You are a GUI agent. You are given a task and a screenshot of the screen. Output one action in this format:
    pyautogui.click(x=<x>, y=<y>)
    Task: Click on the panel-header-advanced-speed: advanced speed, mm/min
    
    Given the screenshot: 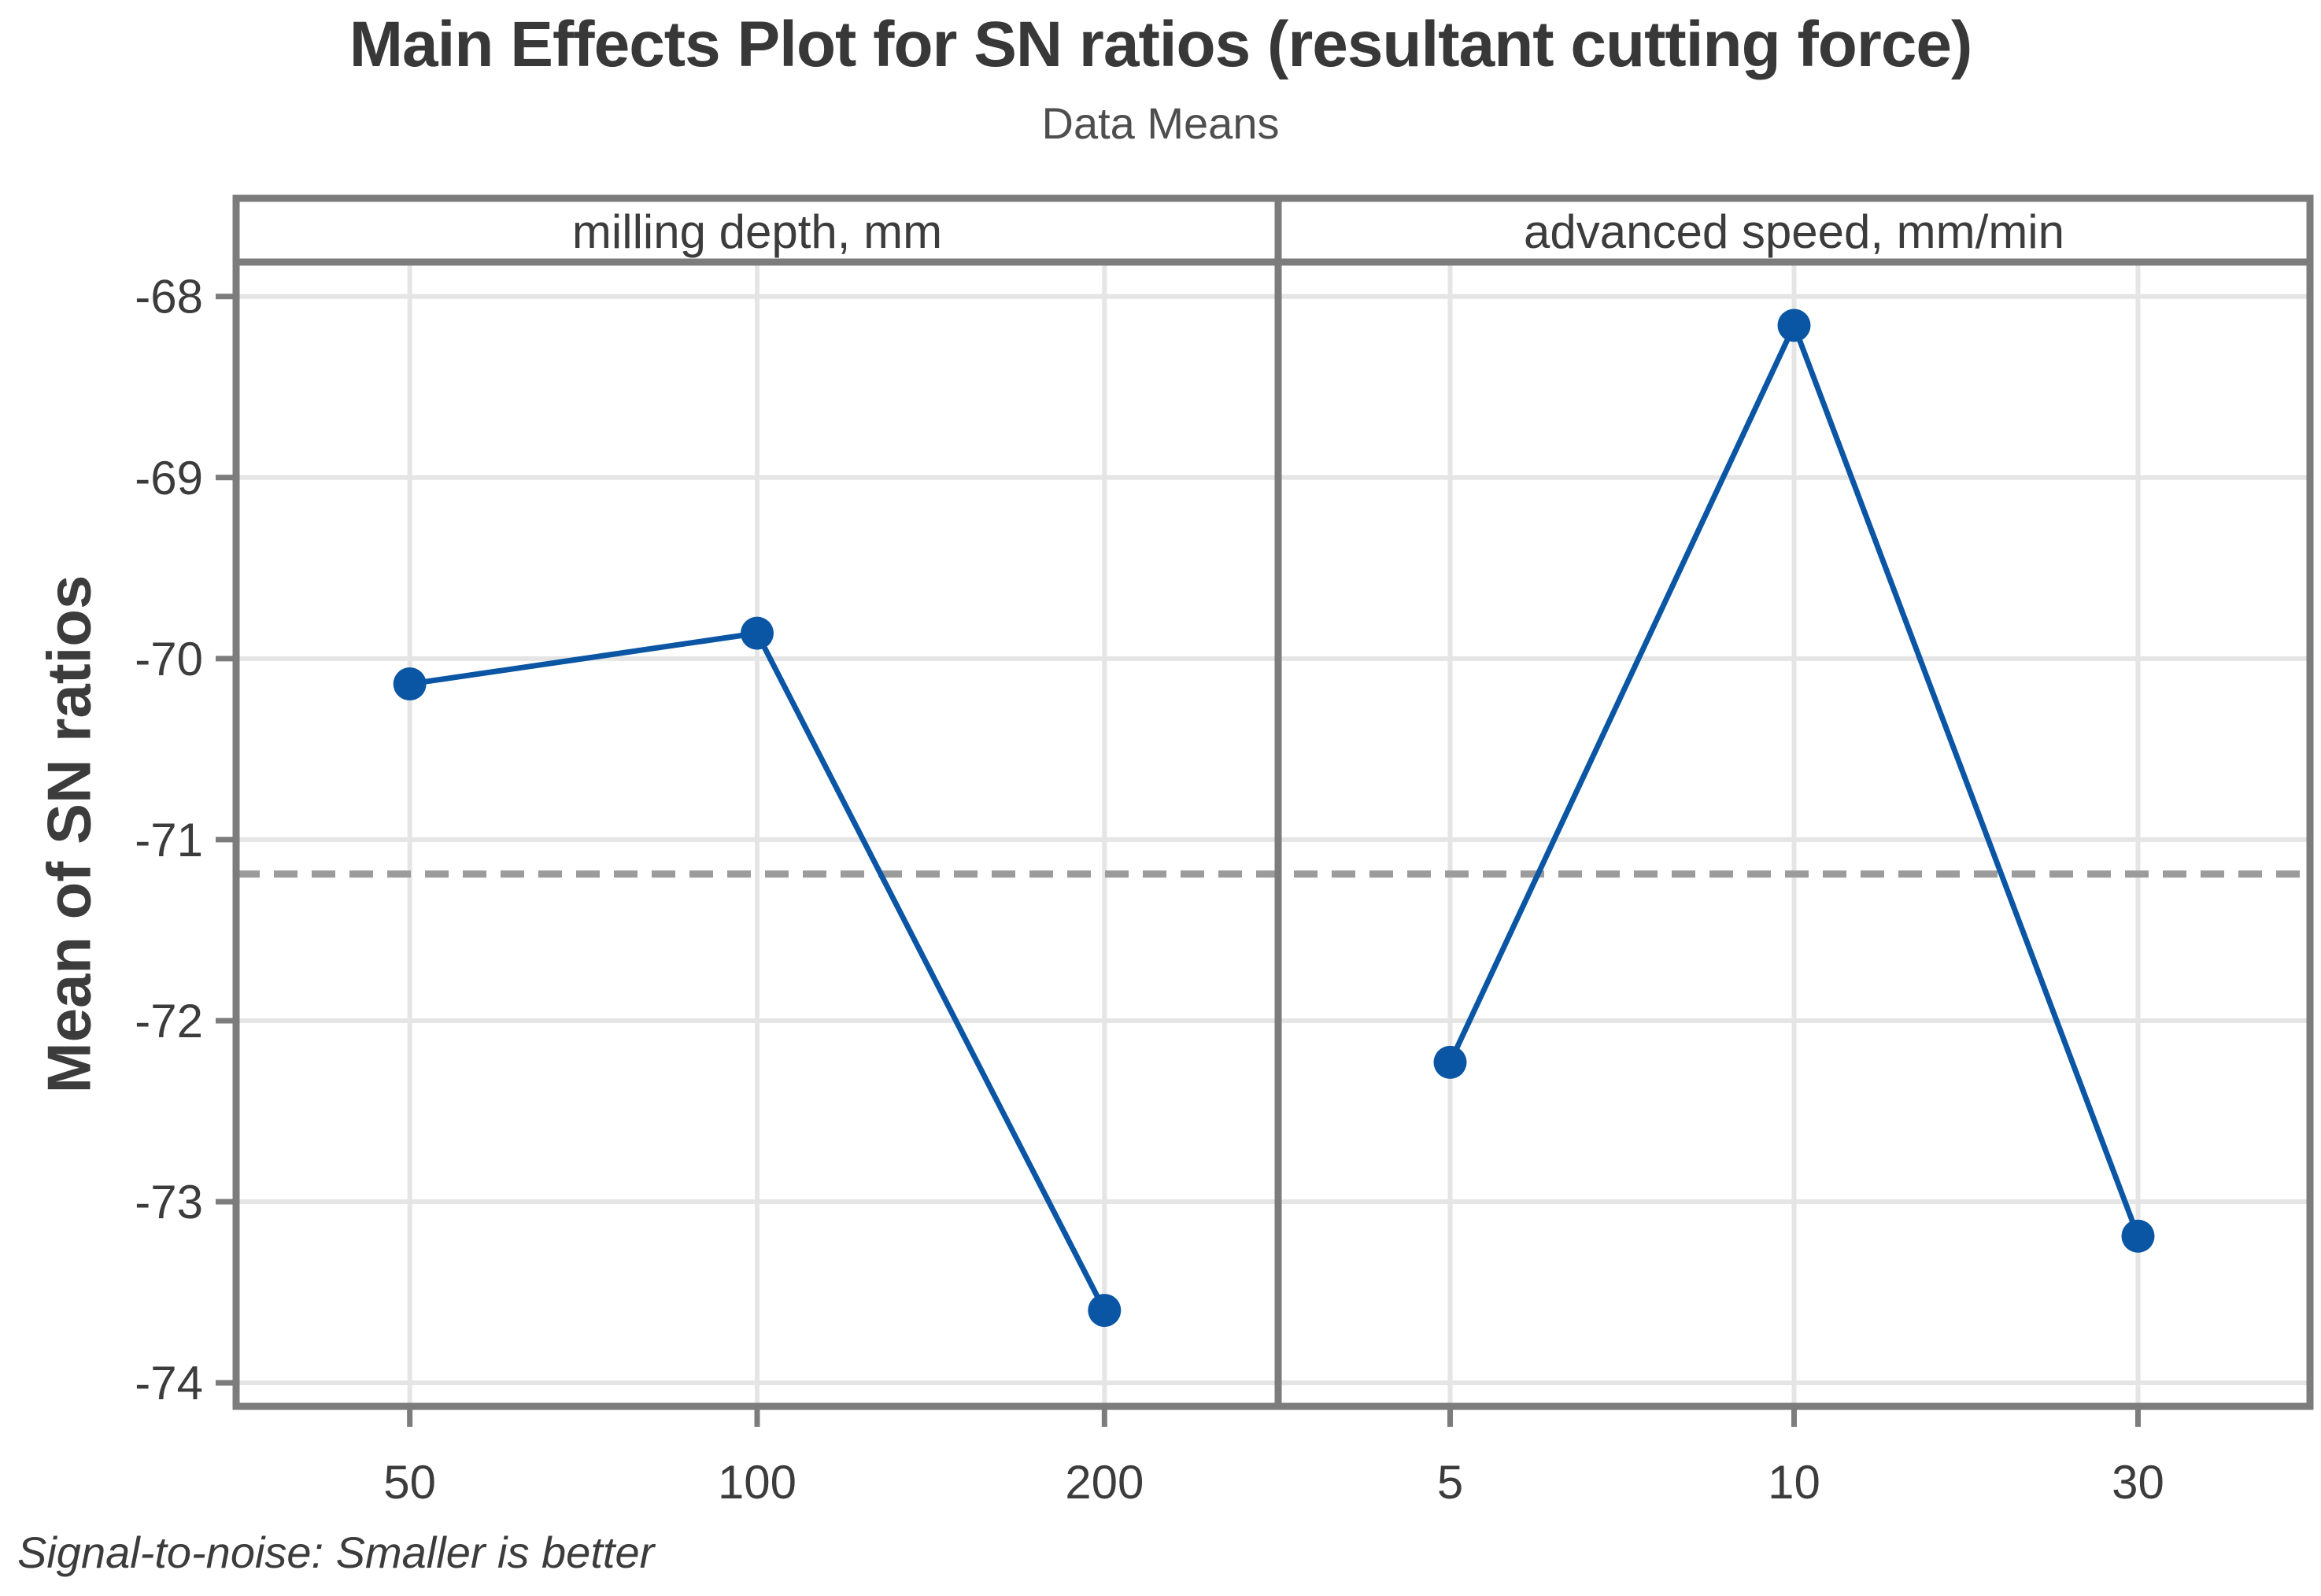 What is the action you would take?
    pyautogui.click(x=1794, y=231)
    